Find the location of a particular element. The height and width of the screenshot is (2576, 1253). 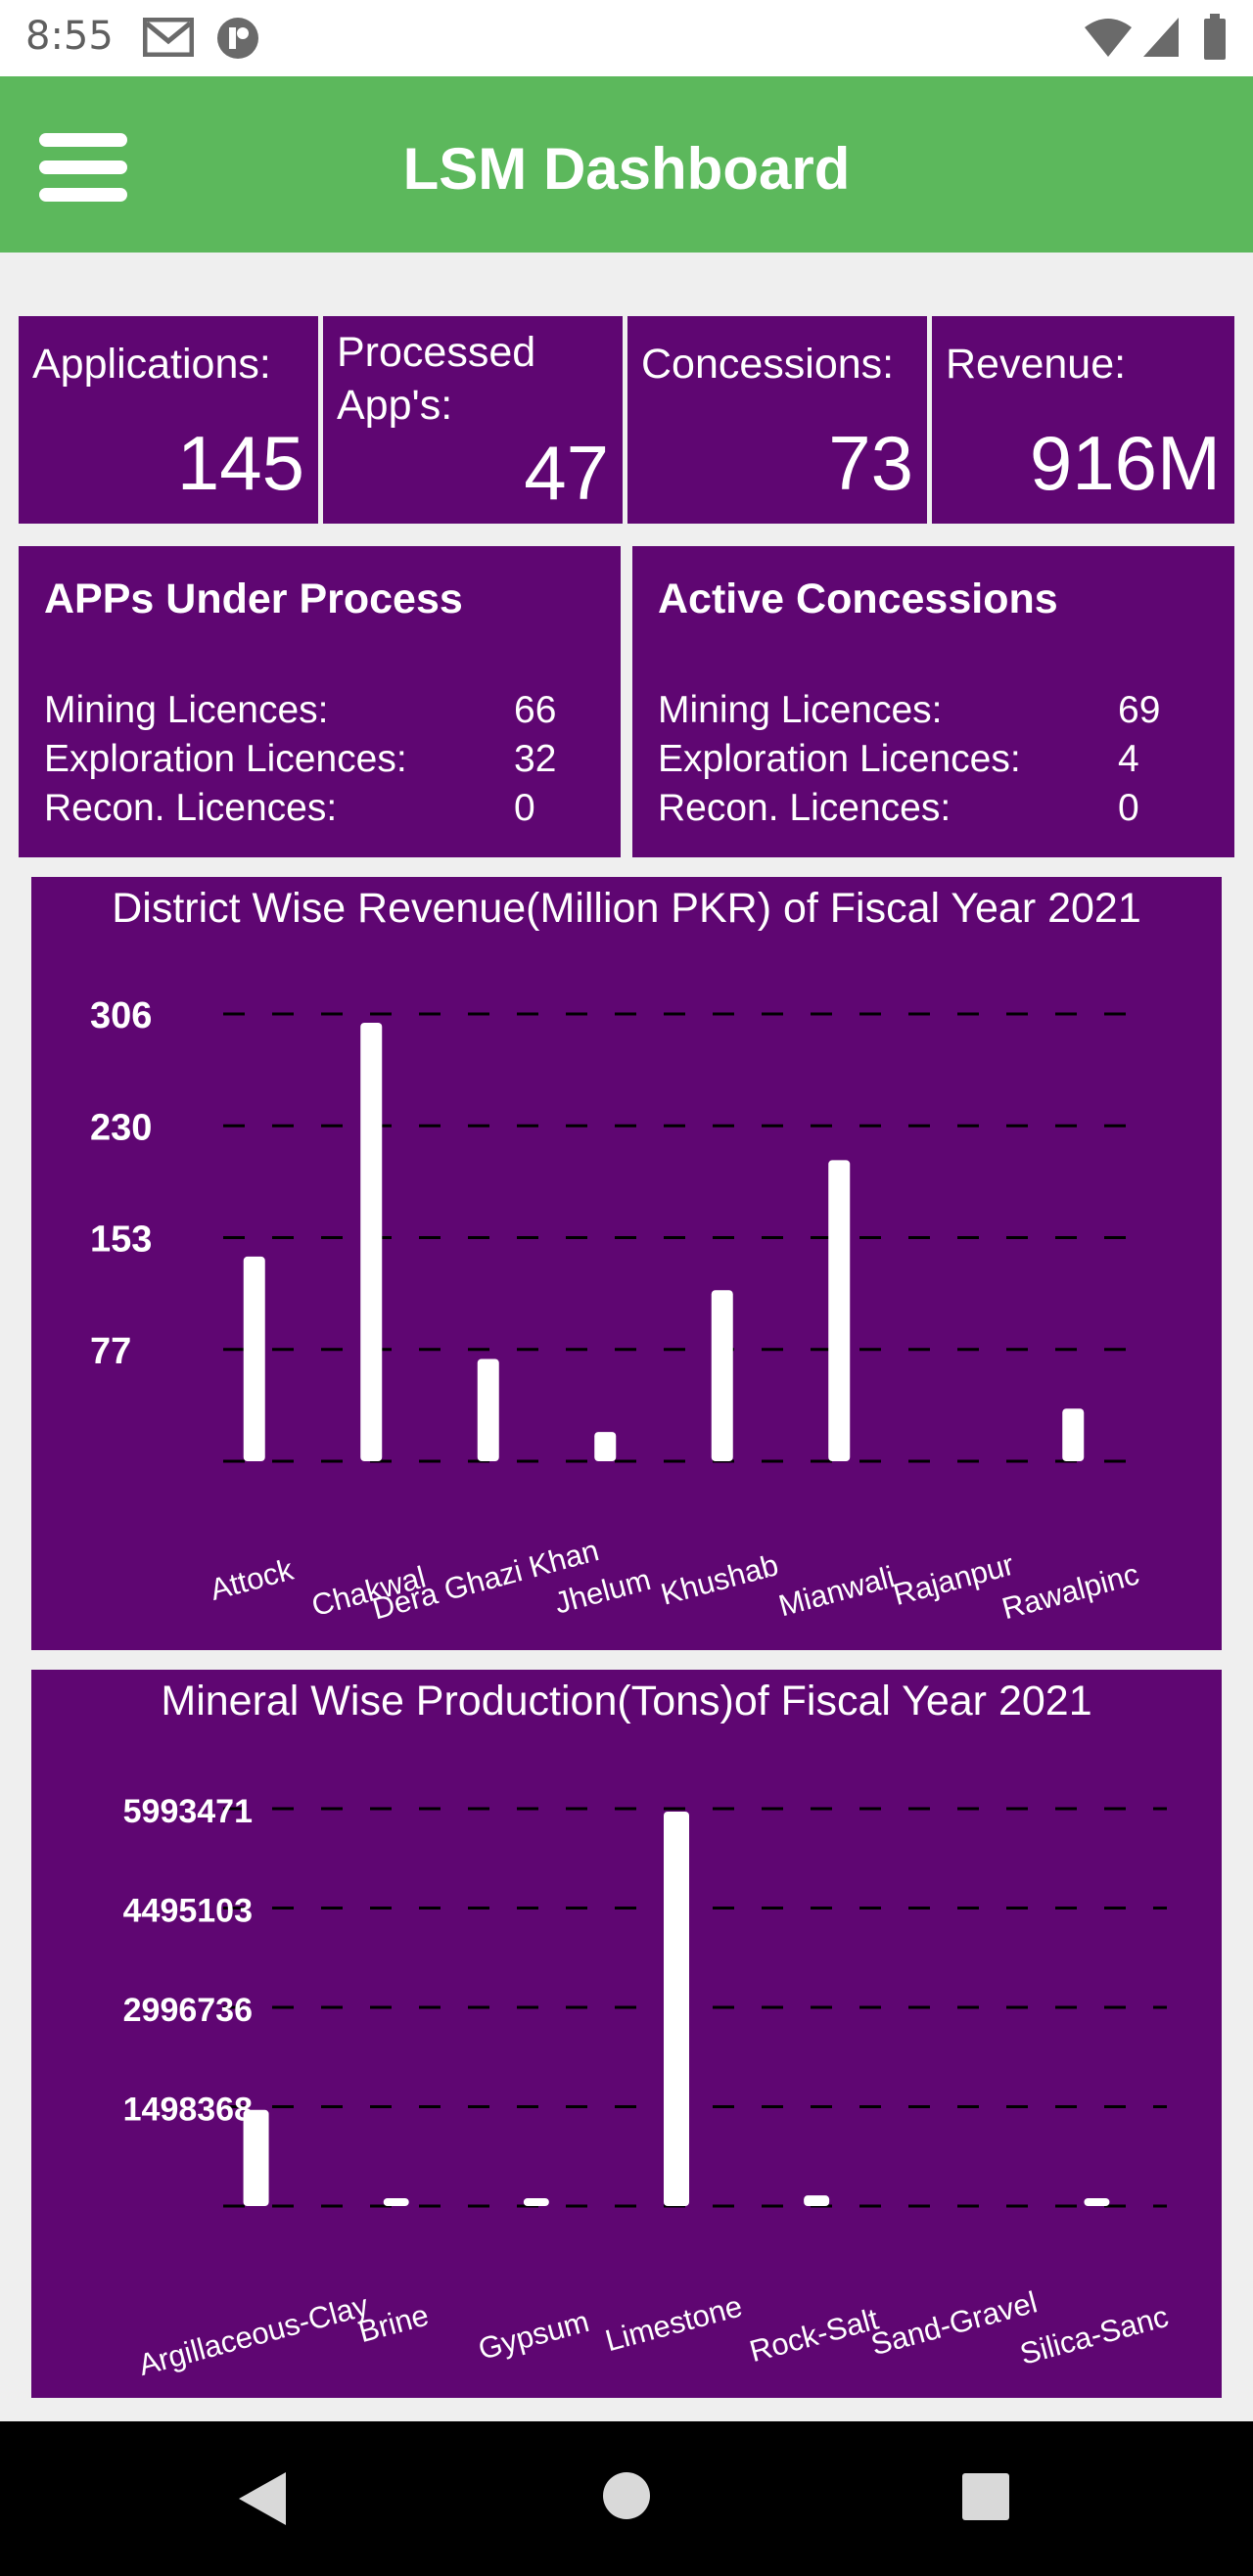

battery-icon is located at coordinates (1215, 37).